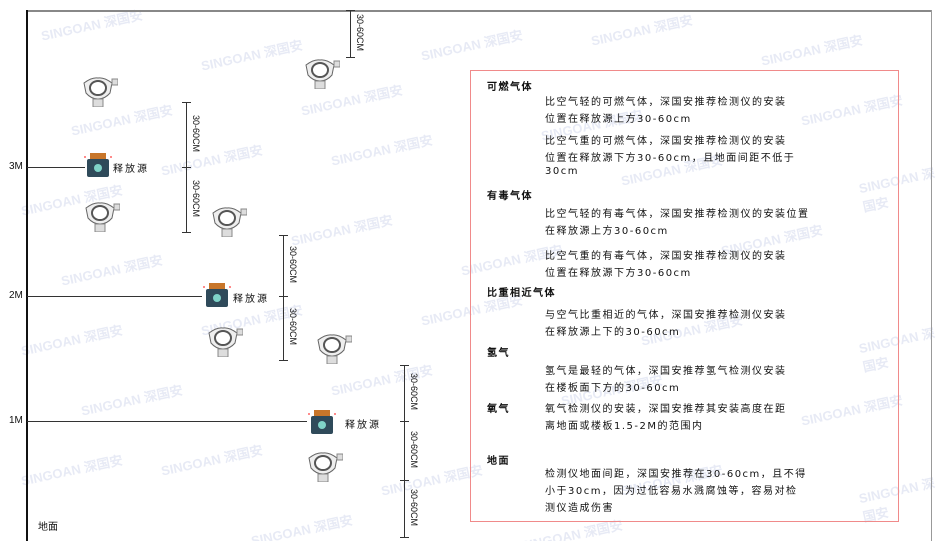 This screenshot has height=541, width=938. I want to click on section-text-line: 检测仪地面间距，深国安推荐在30-60cm，且不得, so click(676, 474).